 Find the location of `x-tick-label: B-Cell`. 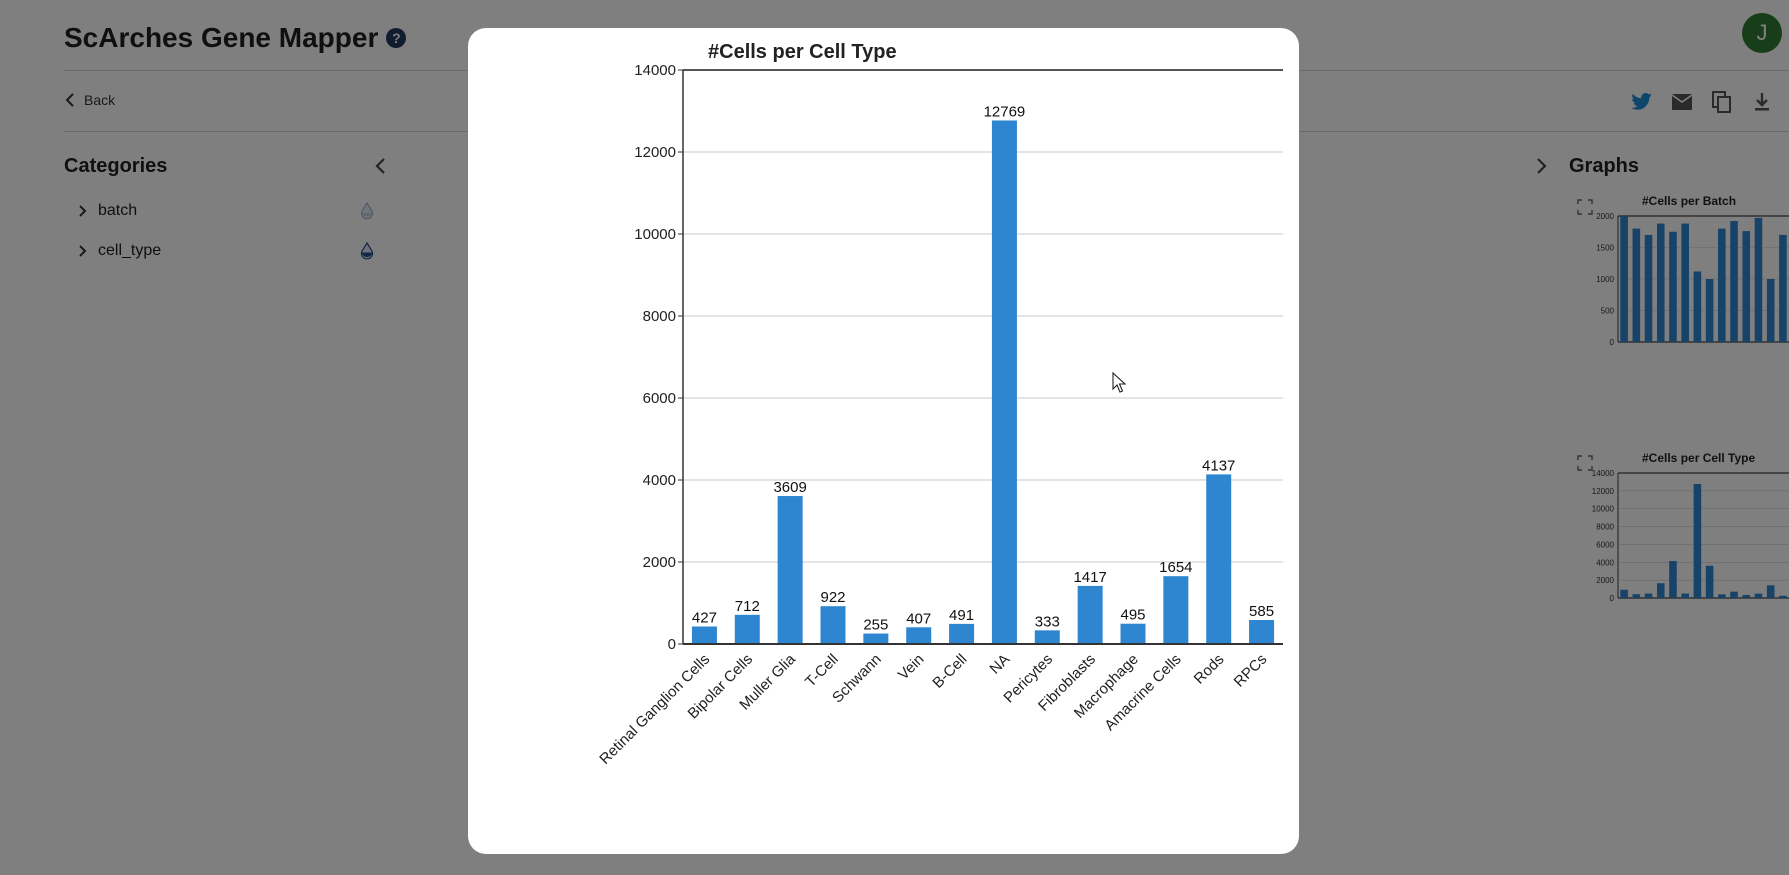

x-tick-label: B-Cell is located at coordinates (949, 671).